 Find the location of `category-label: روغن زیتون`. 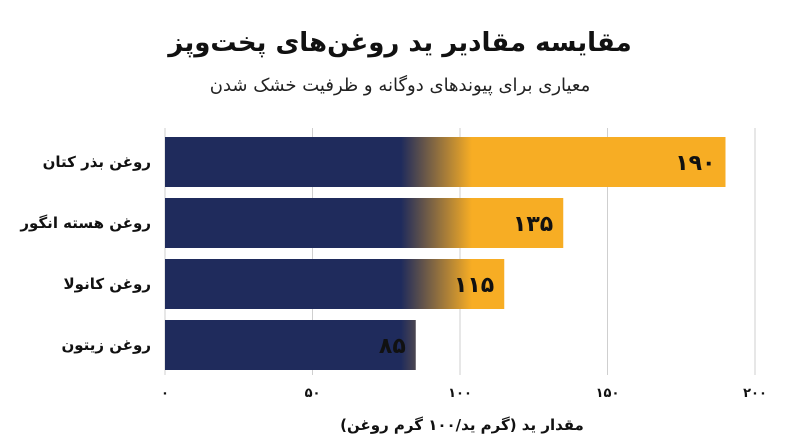

category-label: روغن زیتون is located at coordinates (106, 345).